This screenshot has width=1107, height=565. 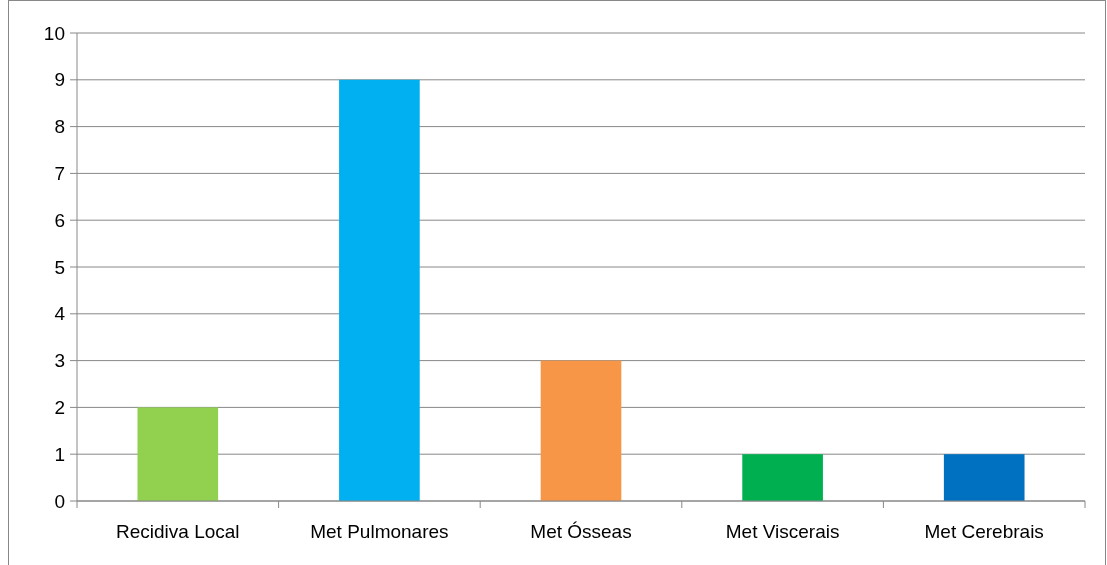 I want to click on y-tick-label: 9, so click(x=59, y=80).